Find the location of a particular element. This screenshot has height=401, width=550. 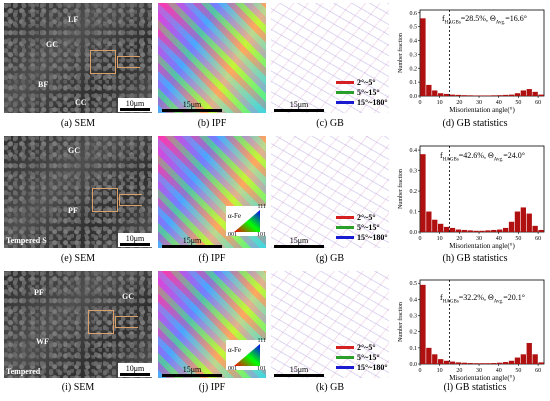

zoom-box-e is located at coordinates (105, 200).